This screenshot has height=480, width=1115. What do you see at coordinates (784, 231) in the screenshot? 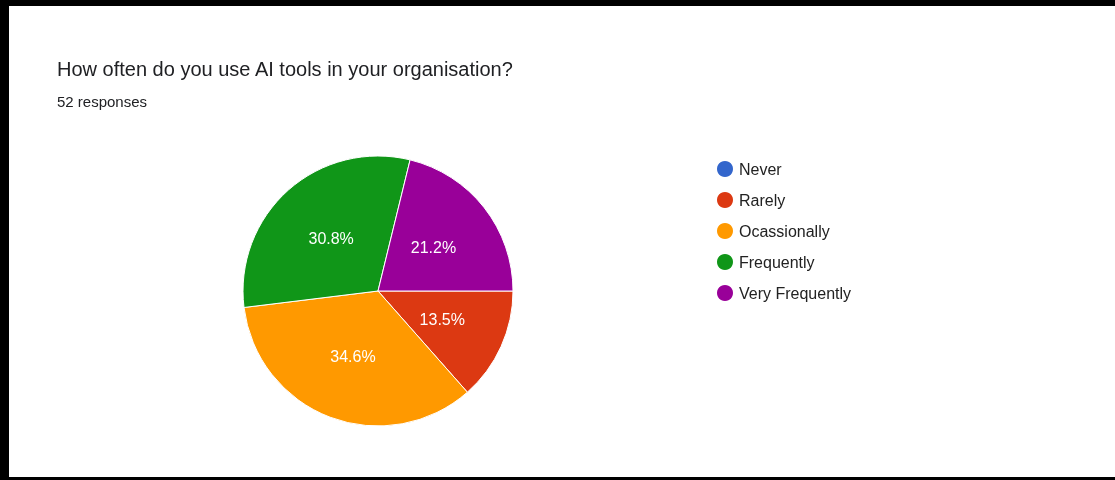
I see `legend-label: Ocassionally` at bounding box center [784, 231].